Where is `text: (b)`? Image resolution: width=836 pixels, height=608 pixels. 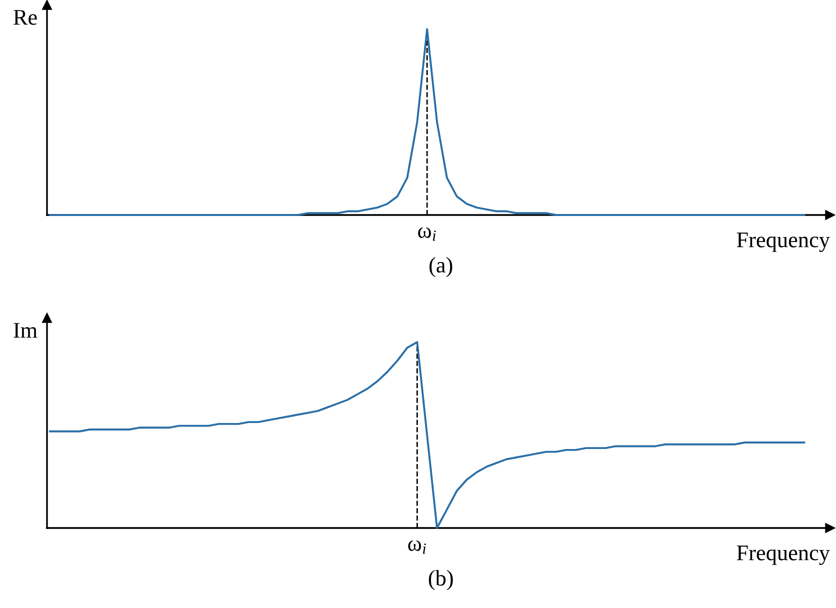
text: (b) is located at coordinates (440, 580).